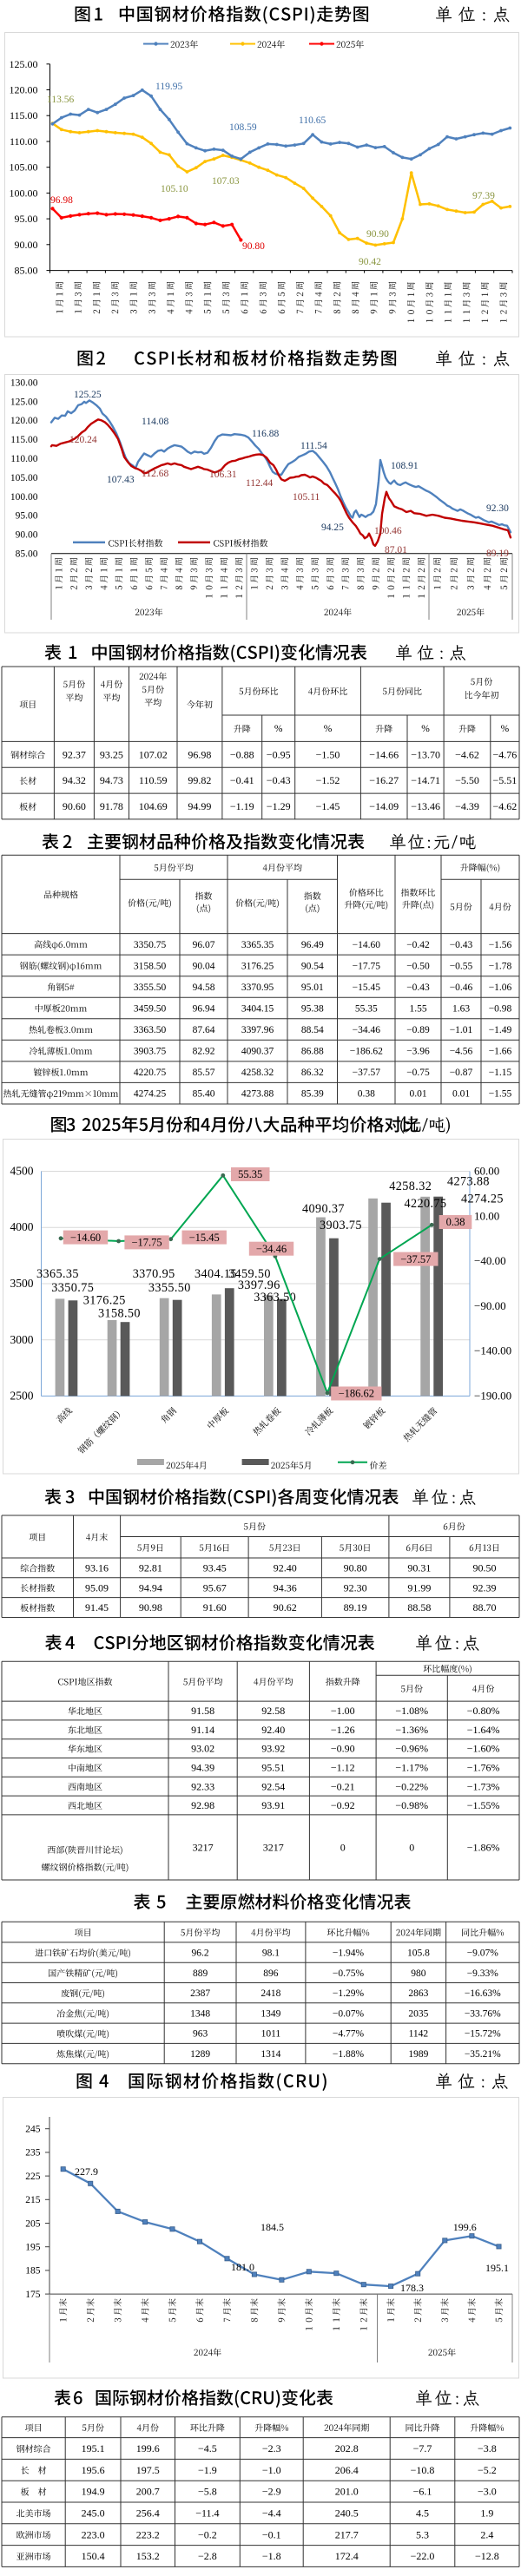 The image size is (521, 2576). I want to click on svg-text: −10.8, so click(423, 2470).